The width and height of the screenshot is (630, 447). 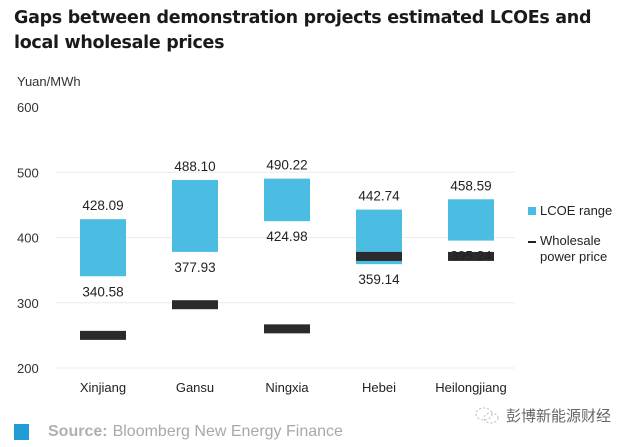 What do you see at coordinates (103, 387) in the screenshot?
I see `x-tick-label: Xinjiang` at bounding box center [103, 387].